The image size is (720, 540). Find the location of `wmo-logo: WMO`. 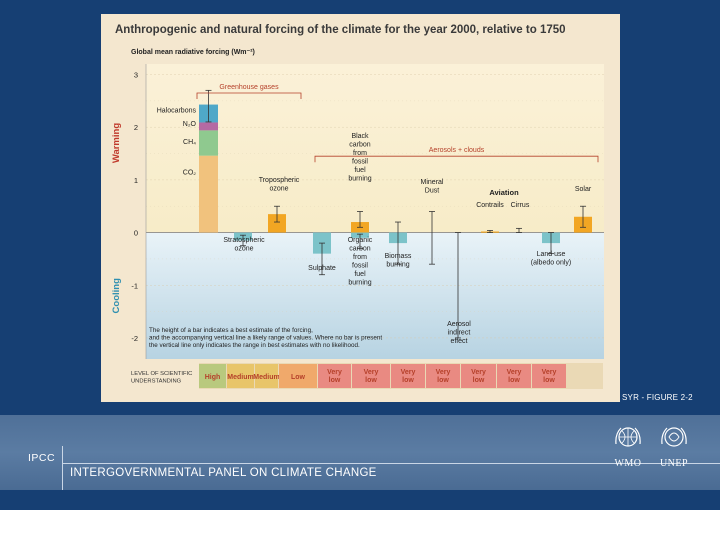

wmo-logo: WMO is located at coordinates (628, 447).